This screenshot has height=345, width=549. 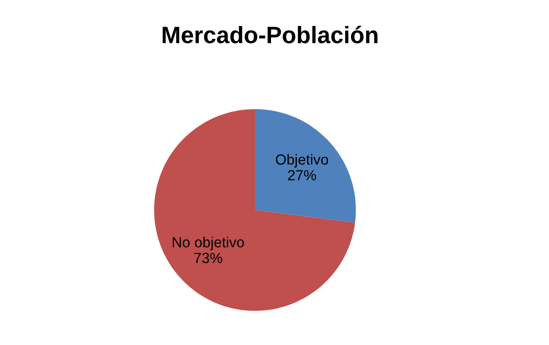 What do you see at coordinates (302, 161) in the screenshot?
I see `slice-label: Objetivo` at bounding box center [302, 161].